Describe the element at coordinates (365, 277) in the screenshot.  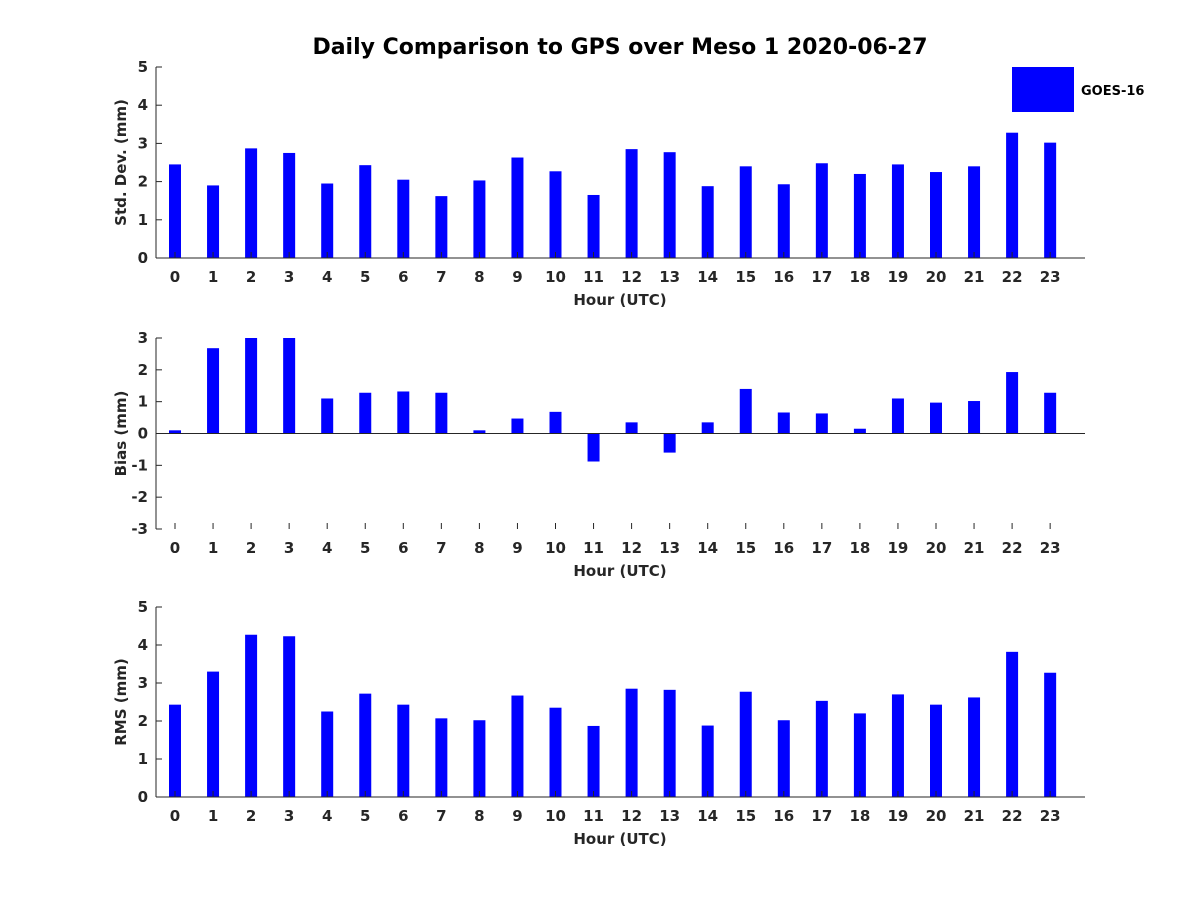
I see `std-dev-x-tick-label: 5` at that location.